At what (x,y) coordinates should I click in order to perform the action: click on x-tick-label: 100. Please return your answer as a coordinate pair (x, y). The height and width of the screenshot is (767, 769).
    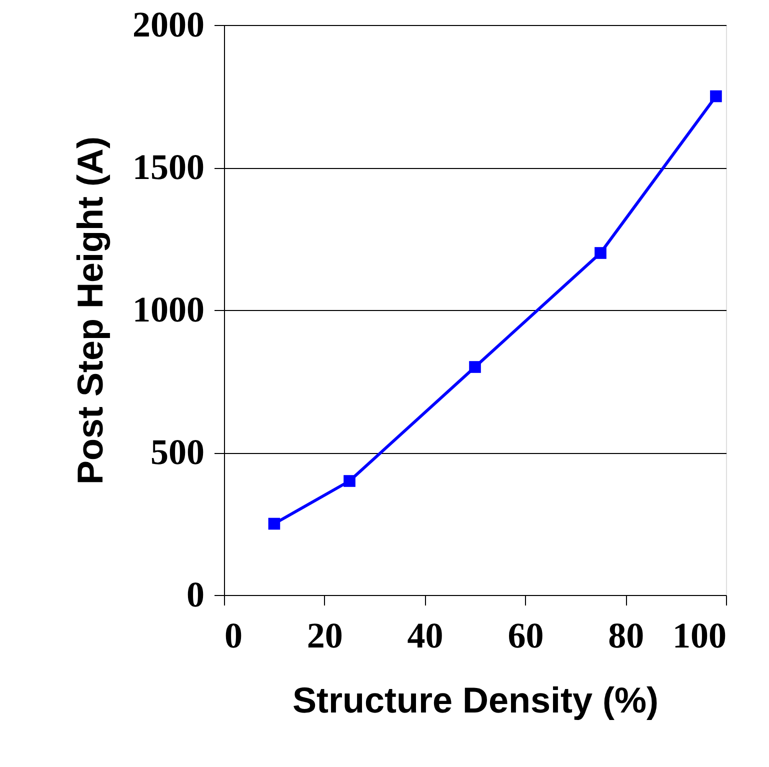
    Looking at the image, I should click on (699, 636).